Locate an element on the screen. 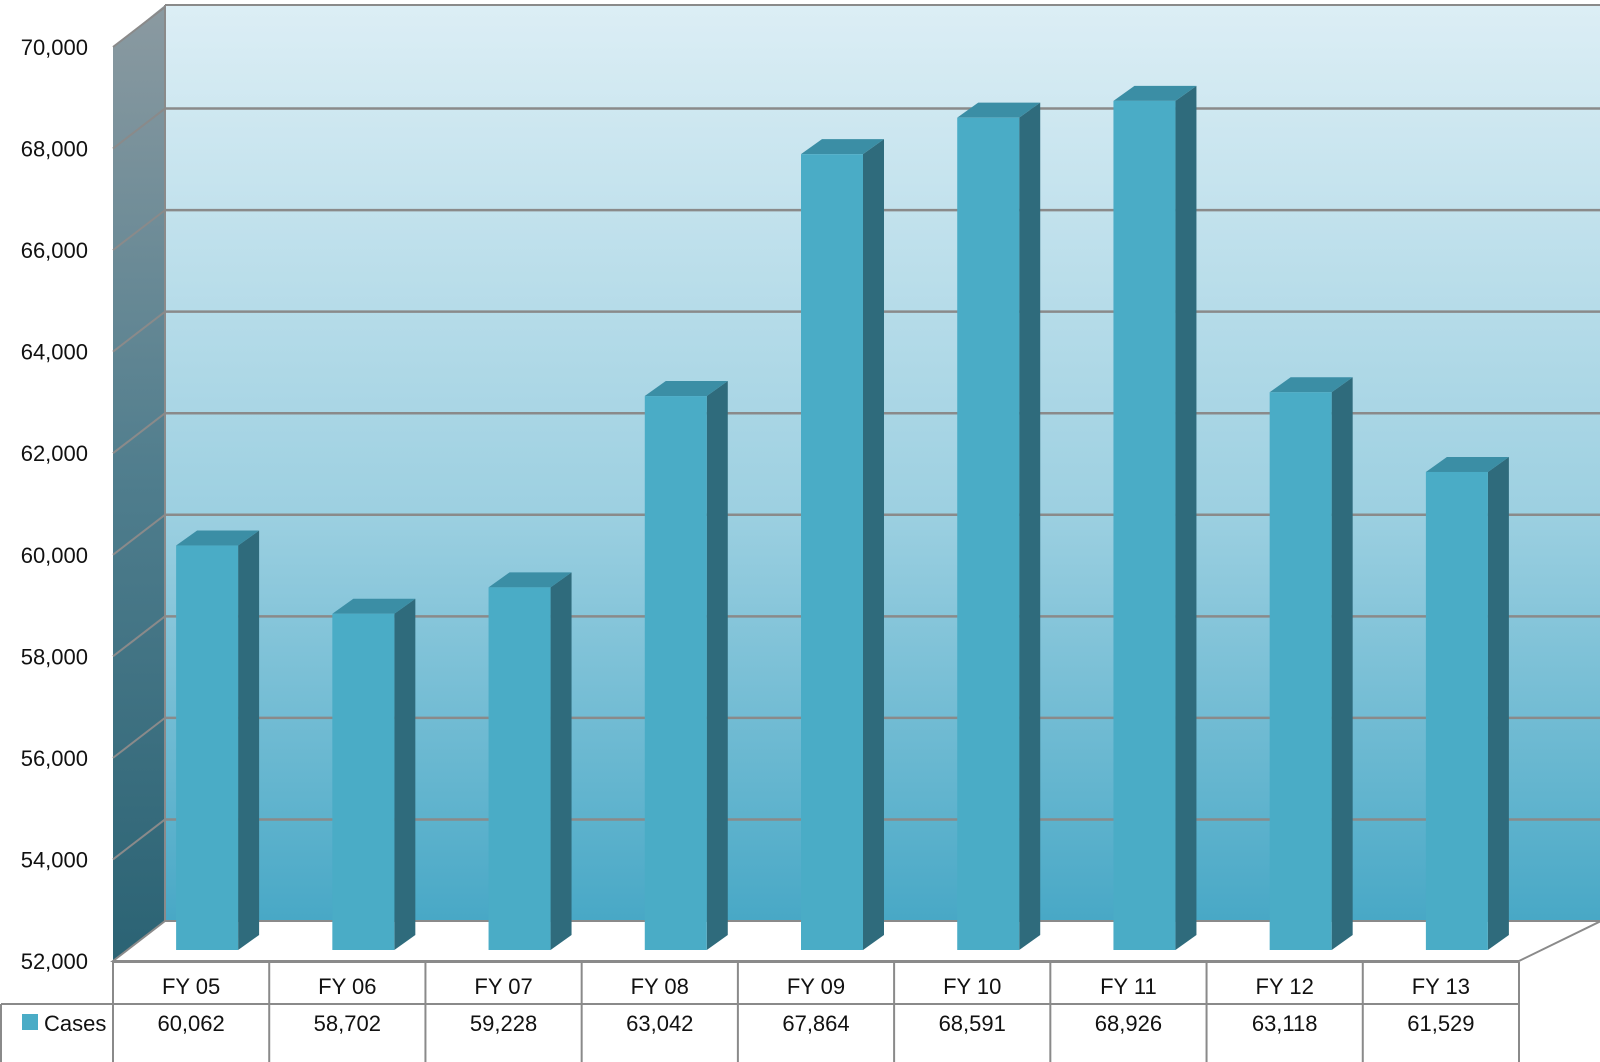 The height and width of the screenshot is (1062, 1600). y-tick-label: 66,000 is located at coordinates (54, 250).